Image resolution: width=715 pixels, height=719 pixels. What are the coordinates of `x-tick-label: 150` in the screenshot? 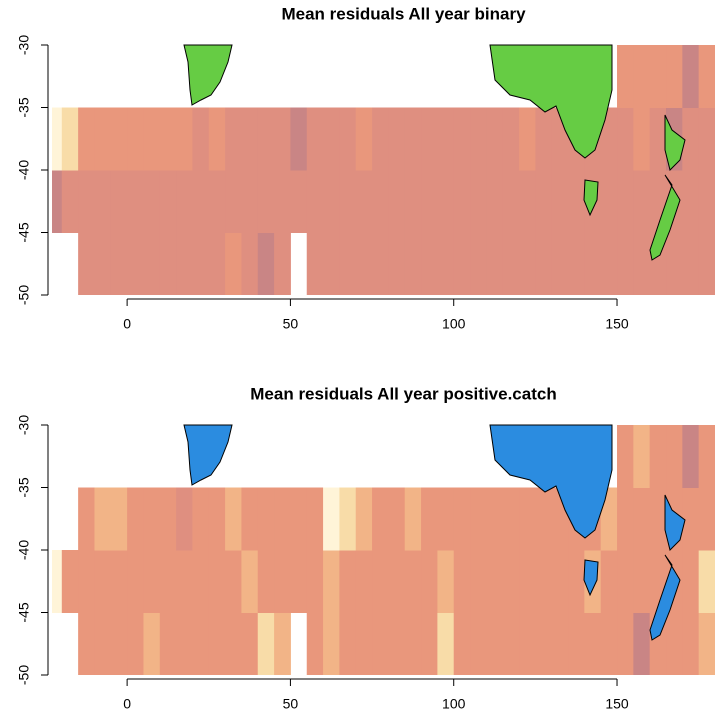 It's located at (617, 704).